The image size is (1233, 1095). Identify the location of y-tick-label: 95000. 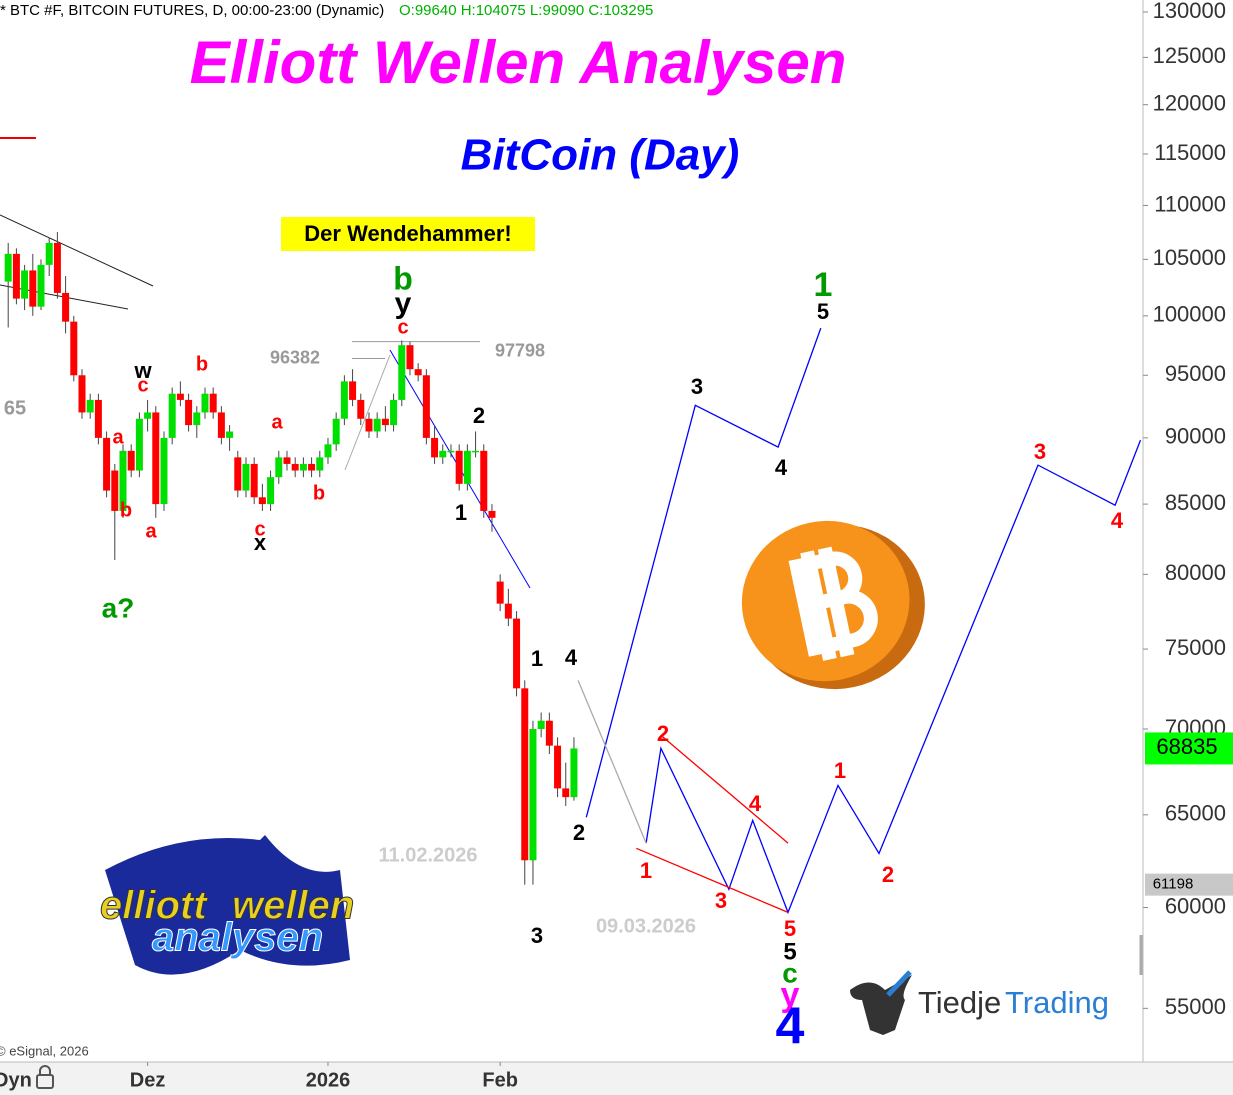
(1195, 373).